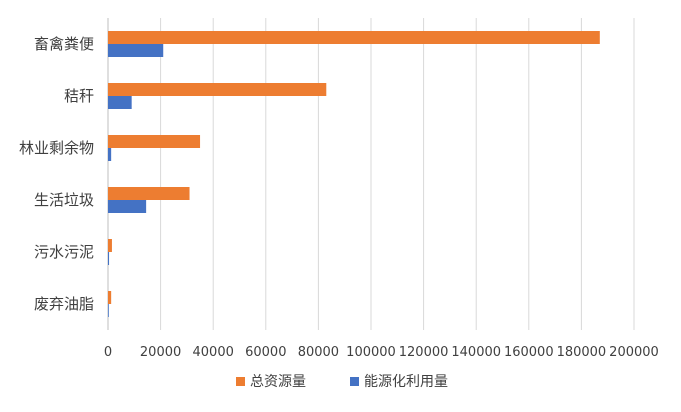 The height and width of the screenshot is (412, 681). What do you see at coordinates (318, 352) in the screenshot?
I see `x-tick-label: 80000` at bounding box center [318, 352].